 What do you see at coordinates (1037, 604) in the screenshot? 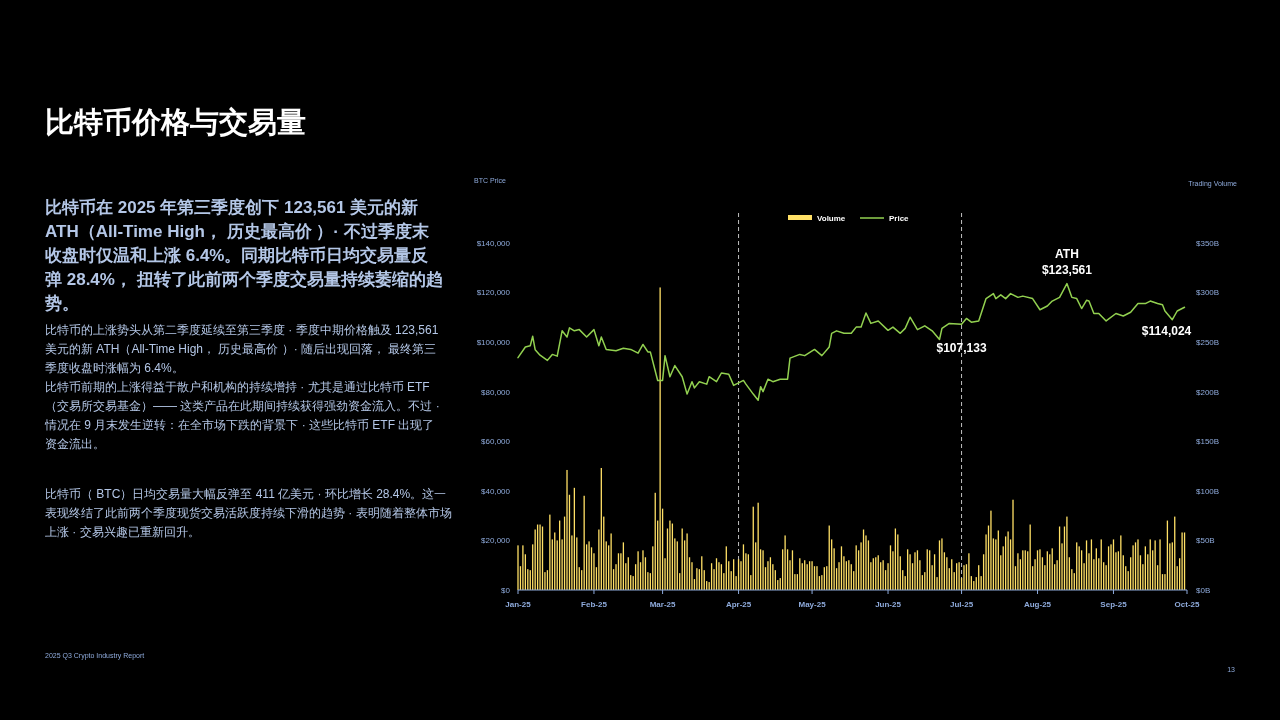
I see `x-tick-label: Aug-25` at bounding box center [1037, 604].